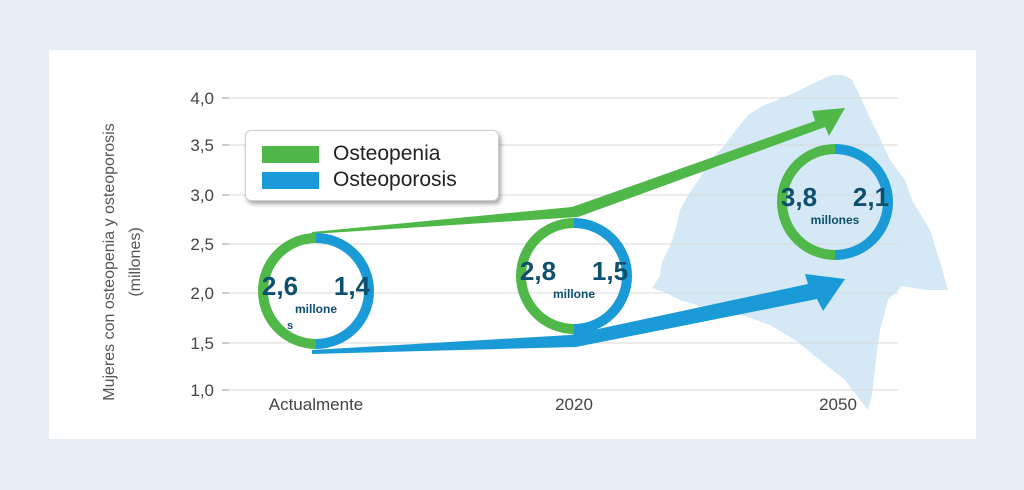  I want to click on legend-item-osteopenia: Osteopenia, so click(351, 153).